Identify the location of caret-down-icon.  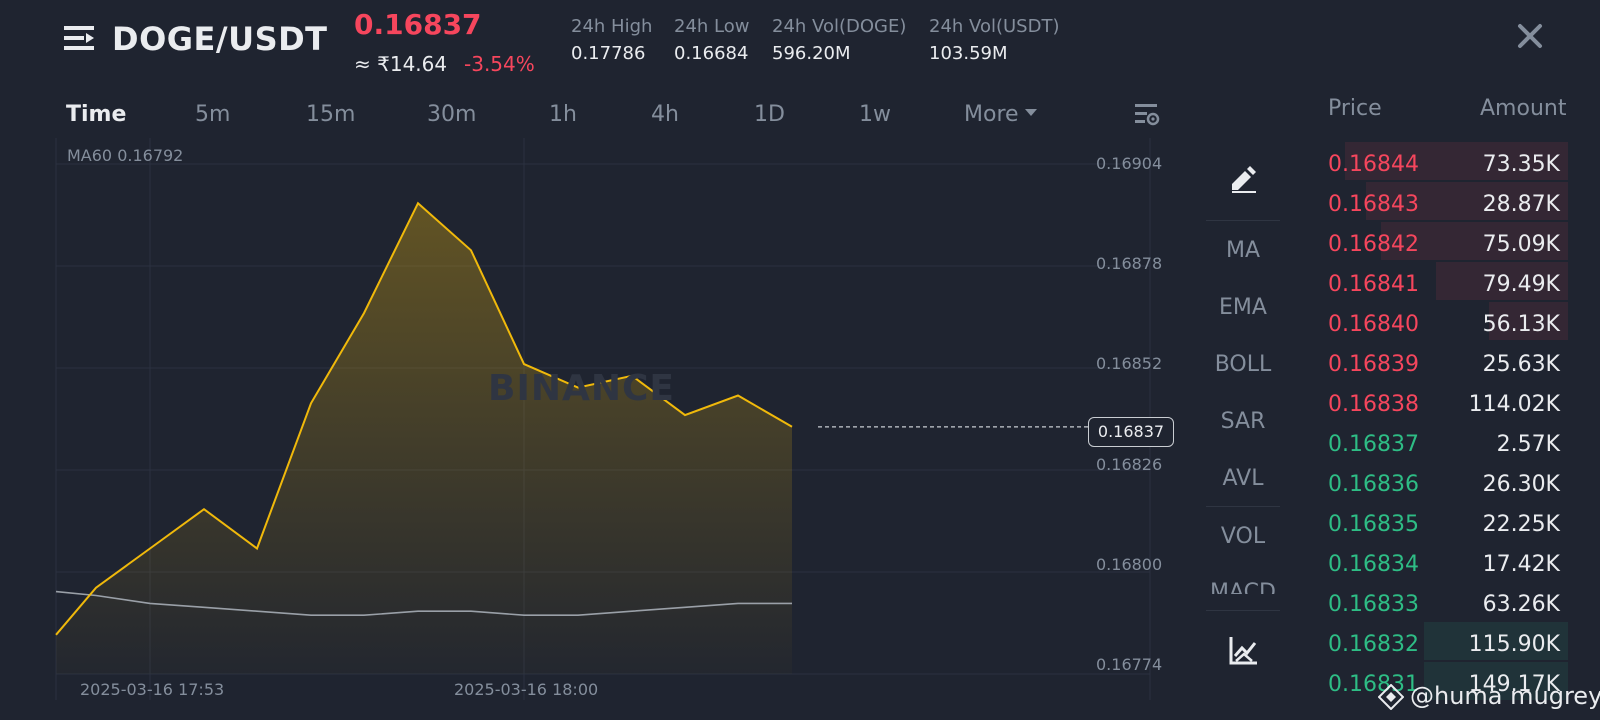
(1030, 112).